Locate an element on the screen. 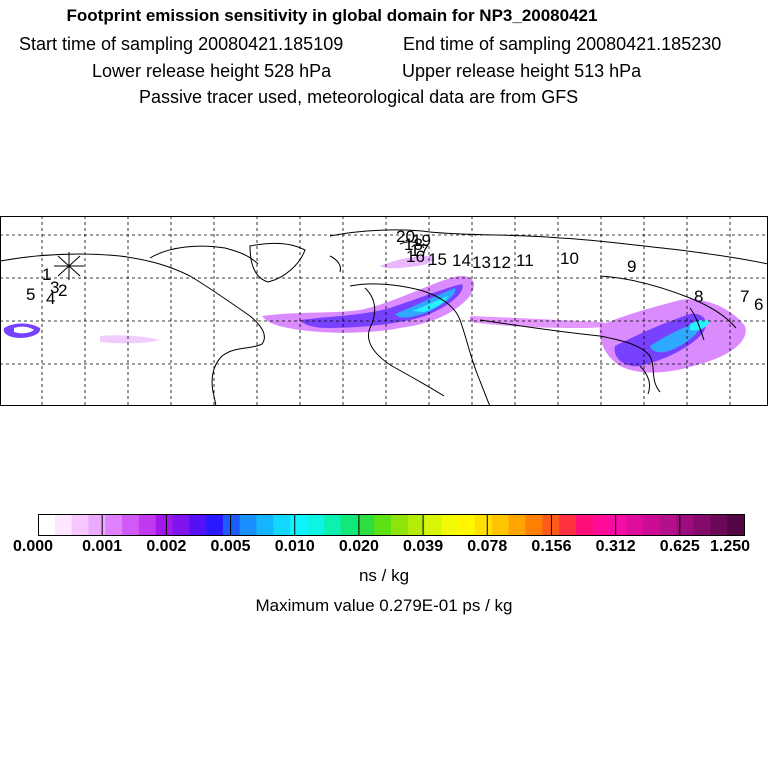 Image resolution: width=768 pixels, height=768 pixels. colorbar-tick-label: 0.078 is located at coordinates (487, 546).